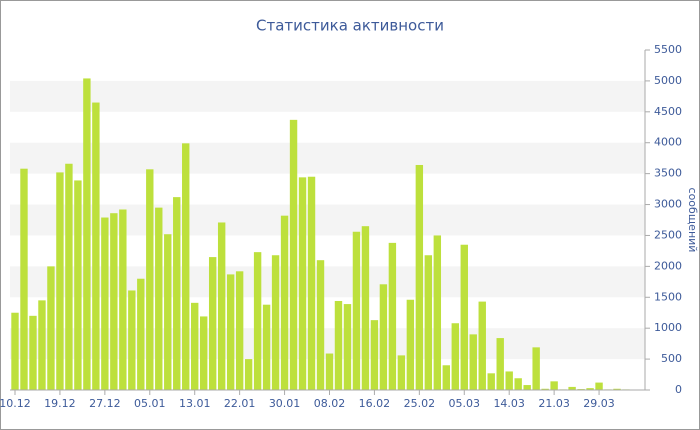 The width and height of the screenshot is (700, 430). I want to click on y-tick-label: 500, so click(671, 358).